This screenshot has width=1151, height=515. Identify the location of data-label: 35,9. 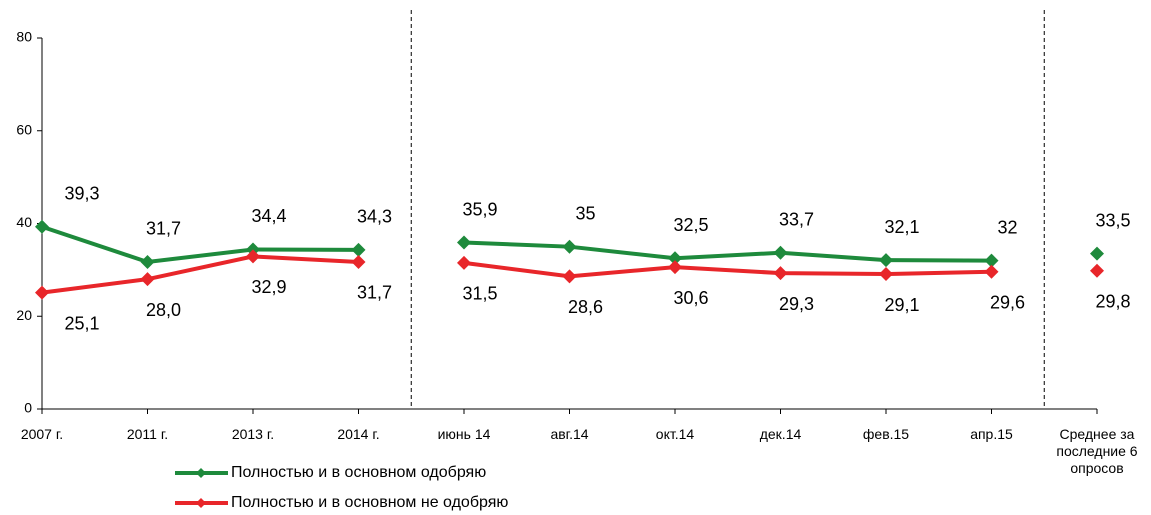
(479, 209).